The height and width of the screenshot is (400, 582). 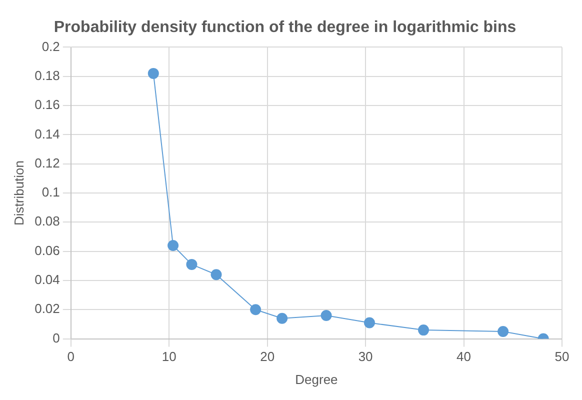 I want to click on x-tick-label: 10, so click(x=169, y=356).